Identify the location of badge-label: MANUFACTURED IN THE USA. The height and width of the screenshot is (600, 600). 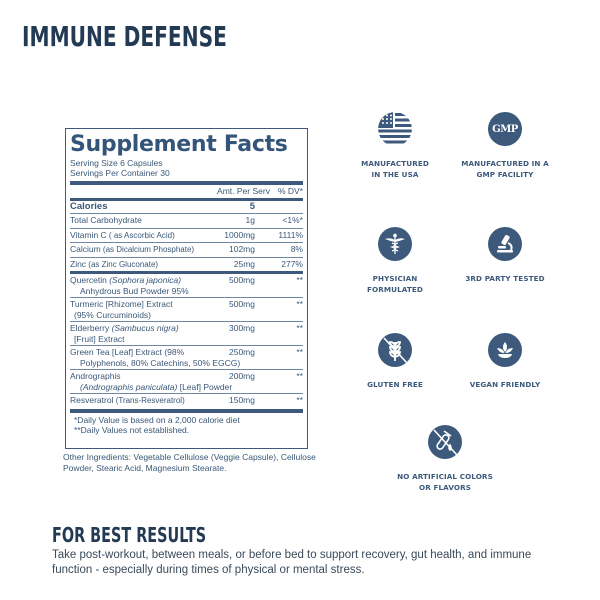
(395, 169).